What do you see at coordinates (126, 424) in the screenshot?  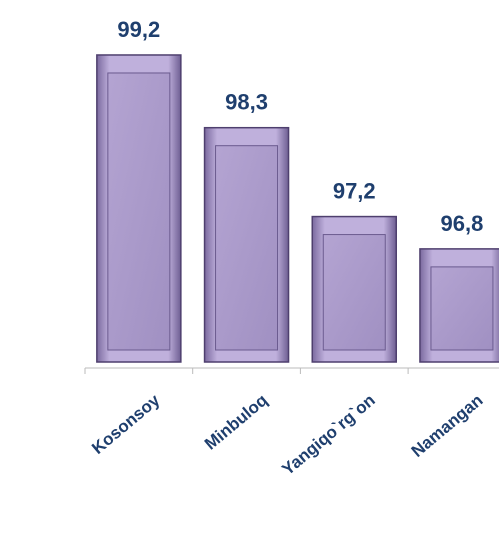 I see `x-tick-label: Kosonsoy` at bounding box center [126, 424].